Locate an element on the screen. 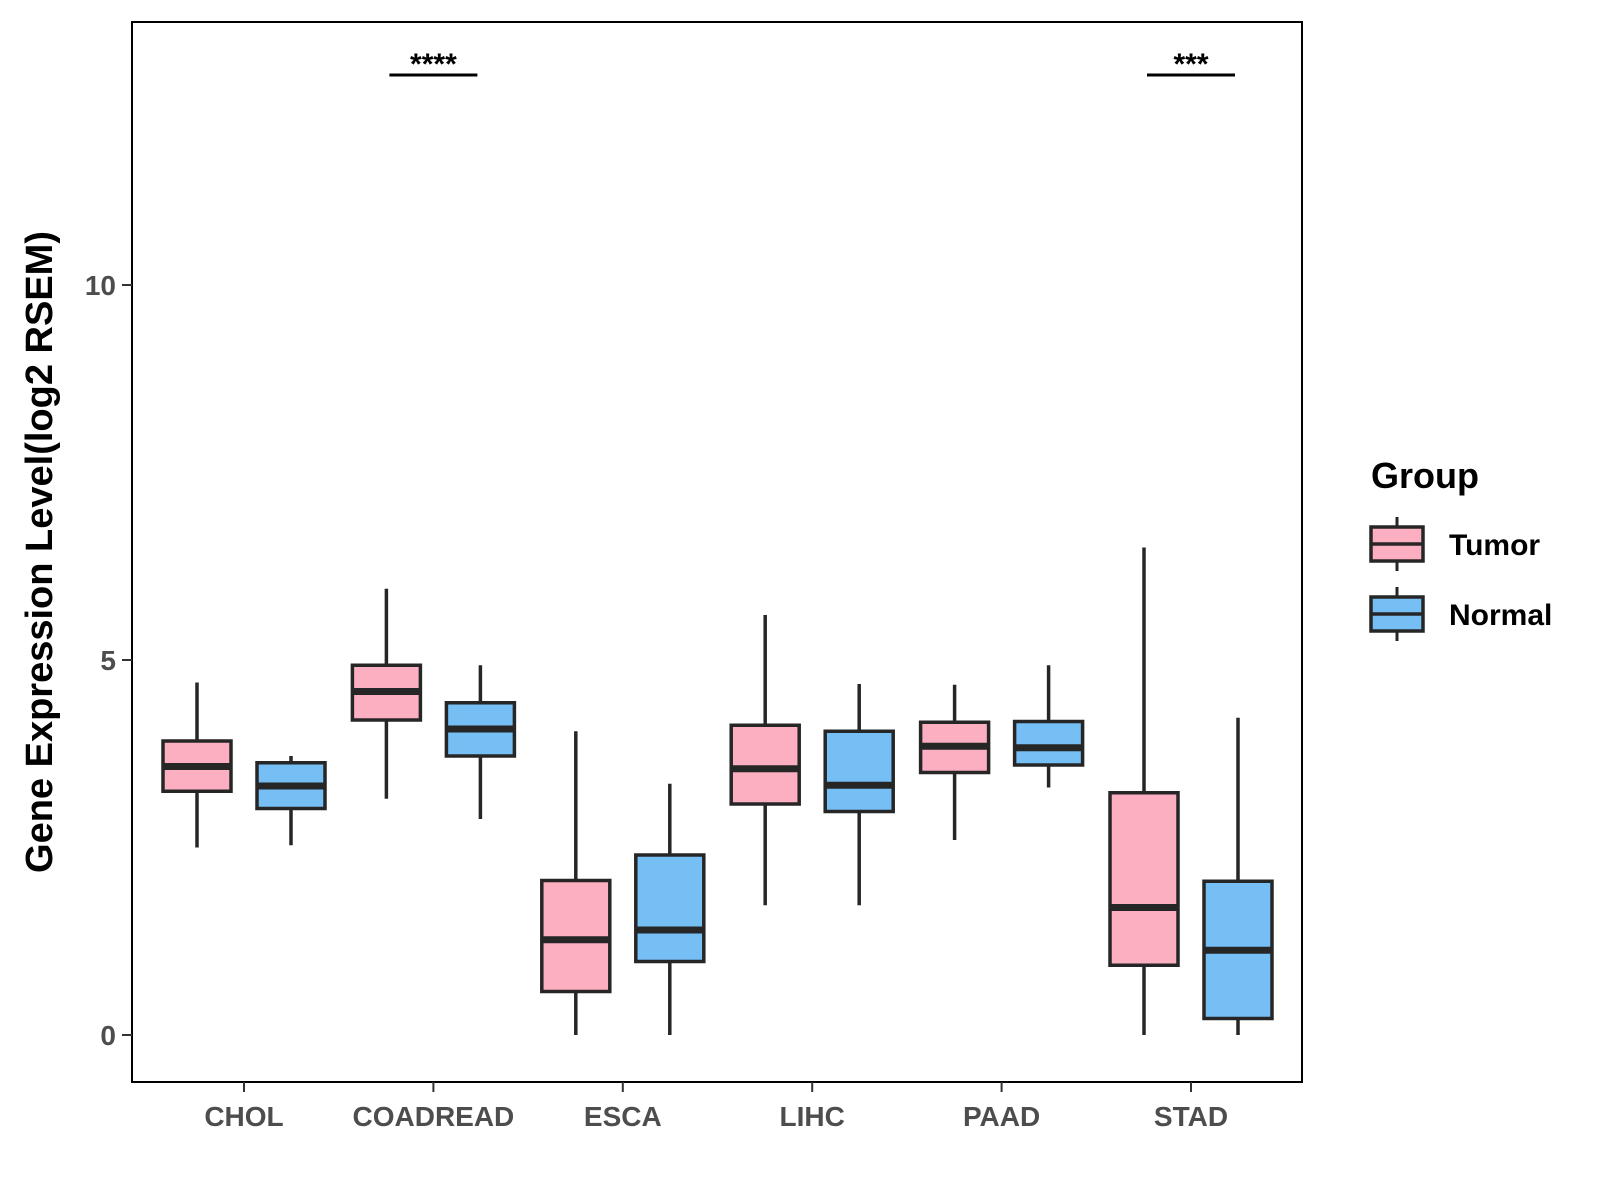  box-normal-coadread is located at coordinates (480, 742).